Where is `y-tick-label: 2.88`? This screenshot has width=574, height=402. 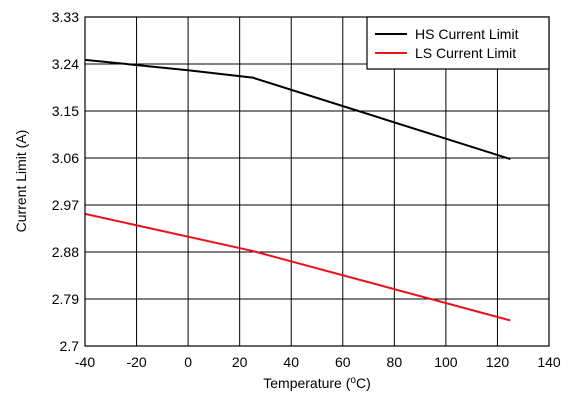 y-tick-label: 2.88 is located at coordinates (65, 252).